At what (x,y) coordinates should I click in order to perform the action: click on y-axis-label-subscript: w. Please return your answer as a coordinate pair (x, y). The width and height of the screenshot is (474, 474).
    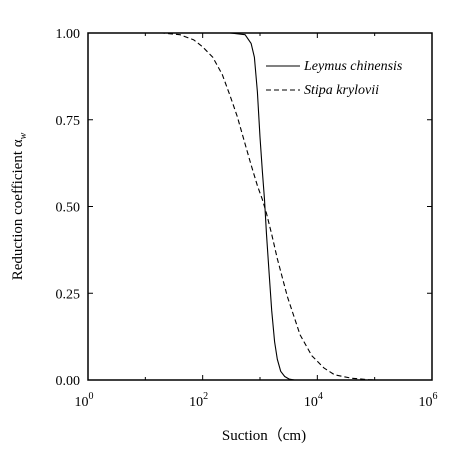
    Looking at the image, I should click on (23, 135).